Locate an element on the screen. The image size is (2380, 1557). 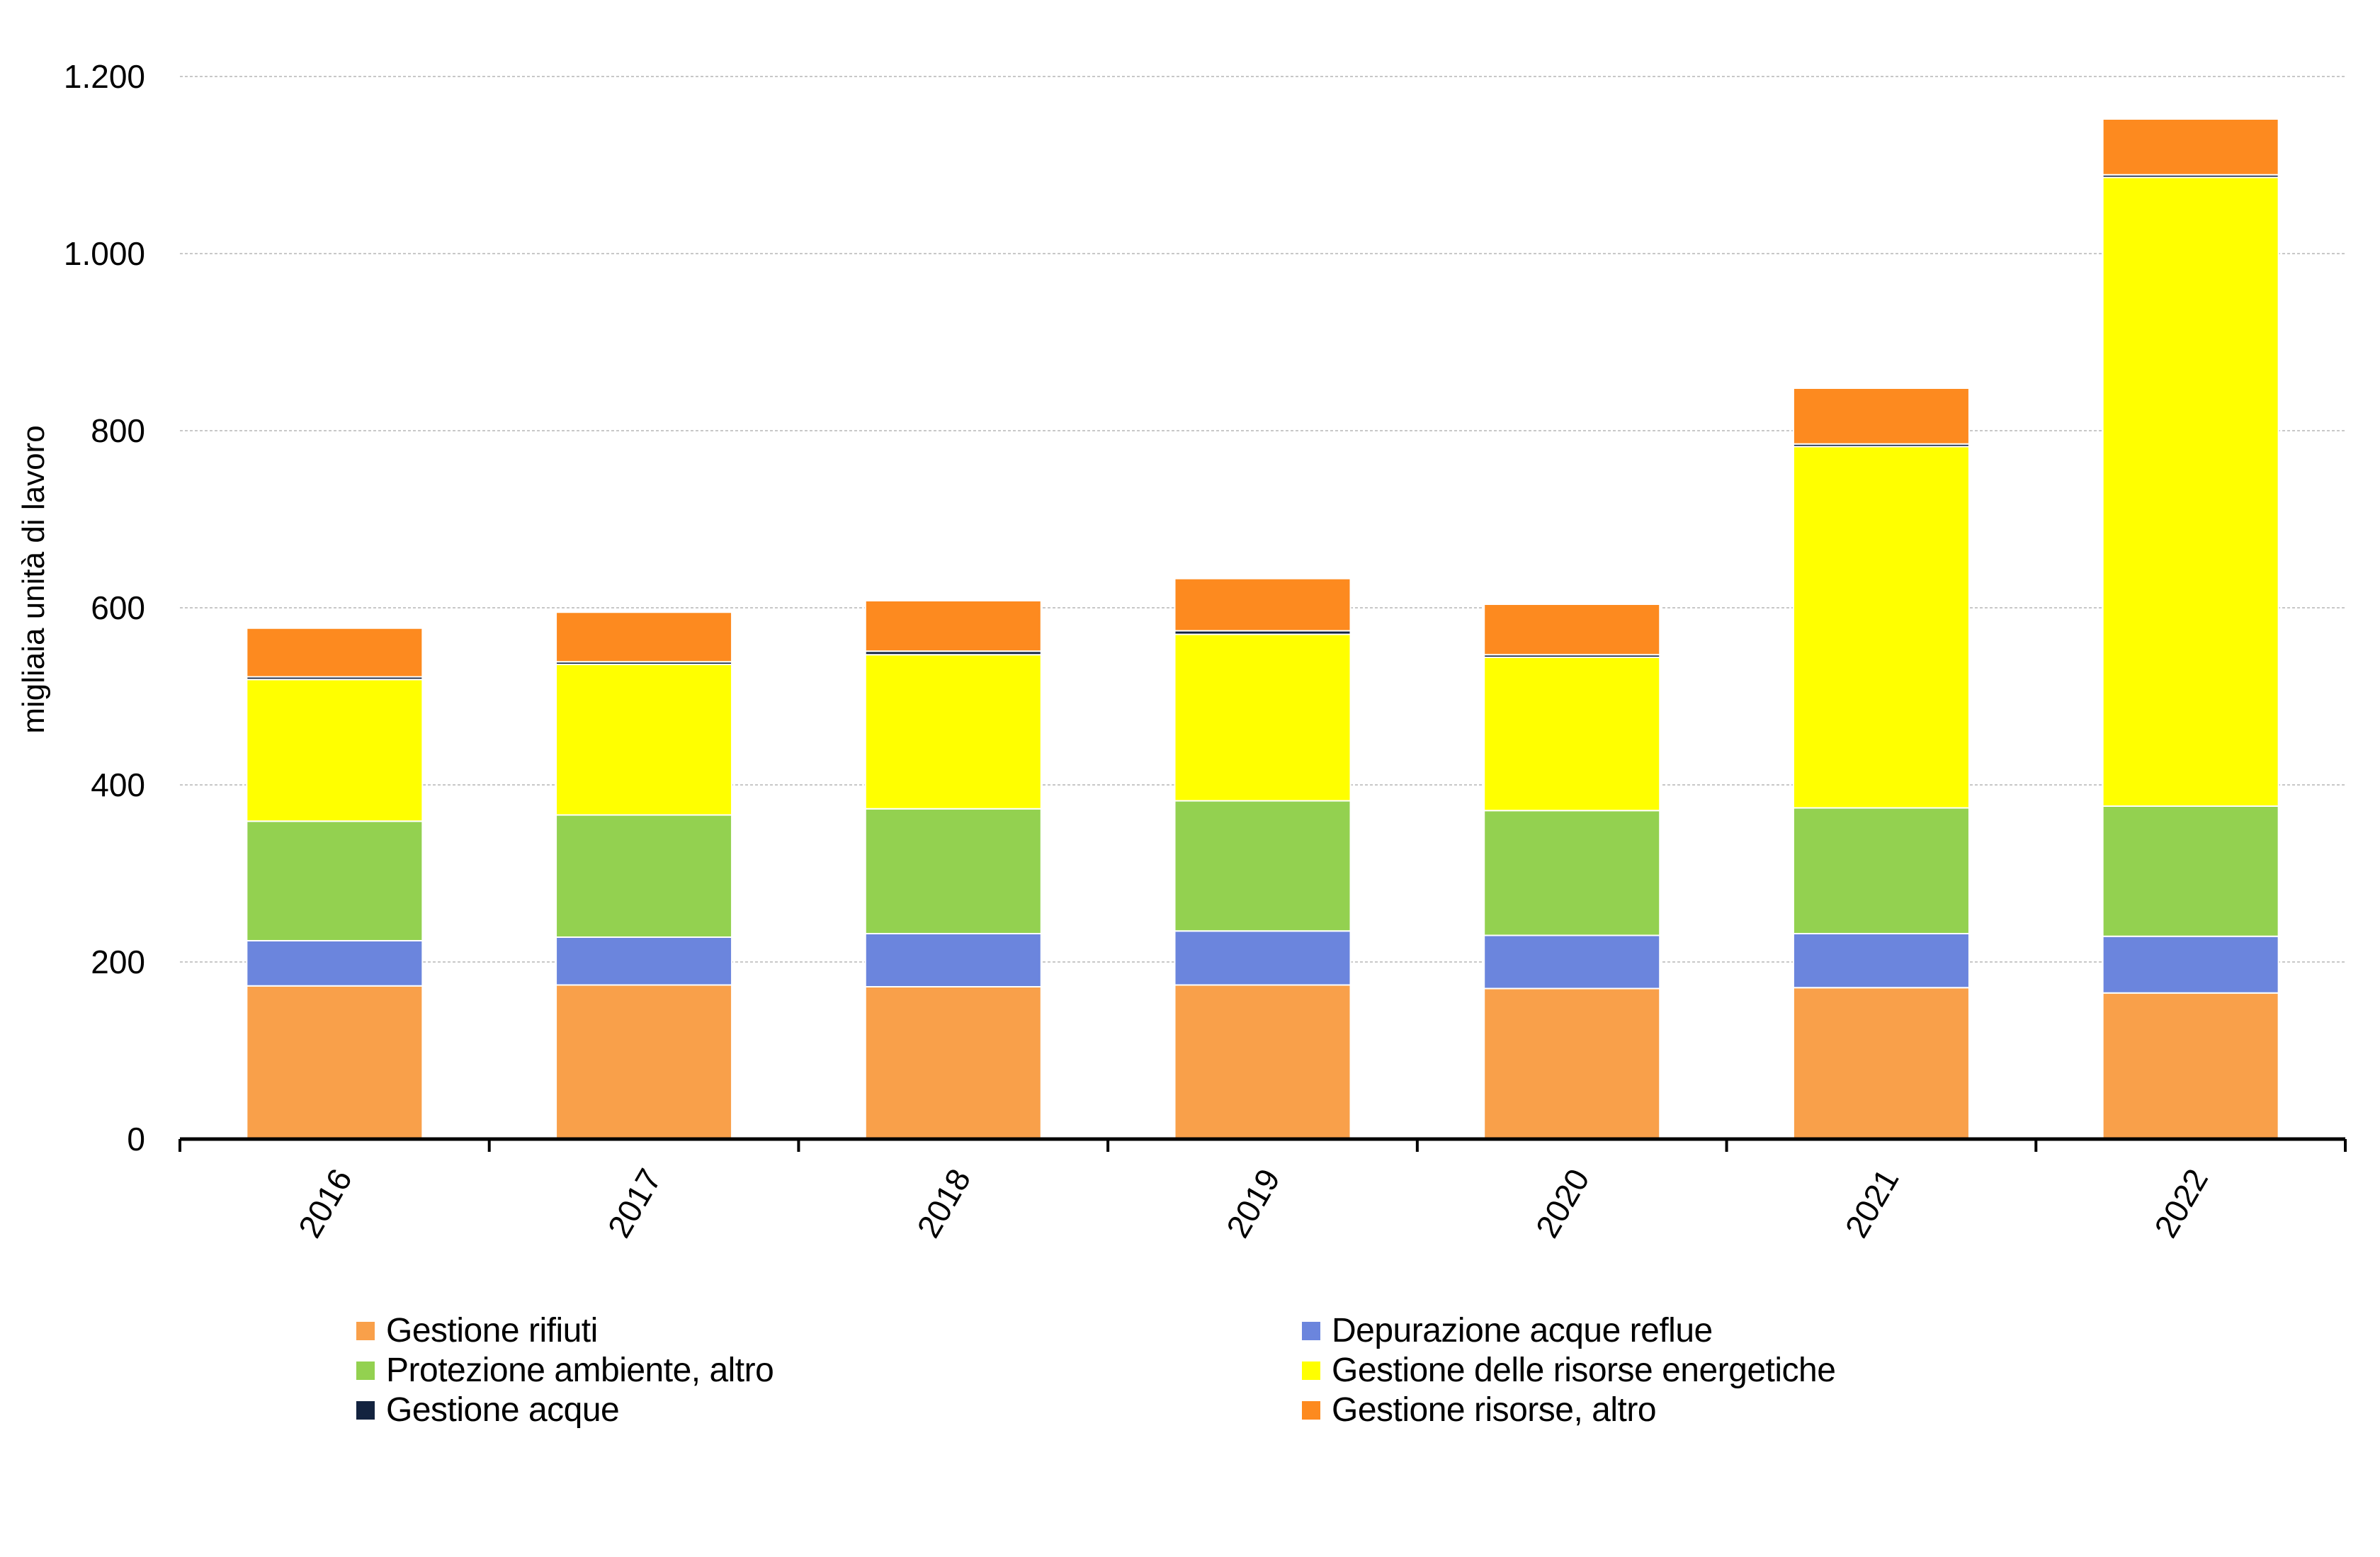
bar-segment-gestione-rifiuti-2016 is located at coordinates (335, 1062).